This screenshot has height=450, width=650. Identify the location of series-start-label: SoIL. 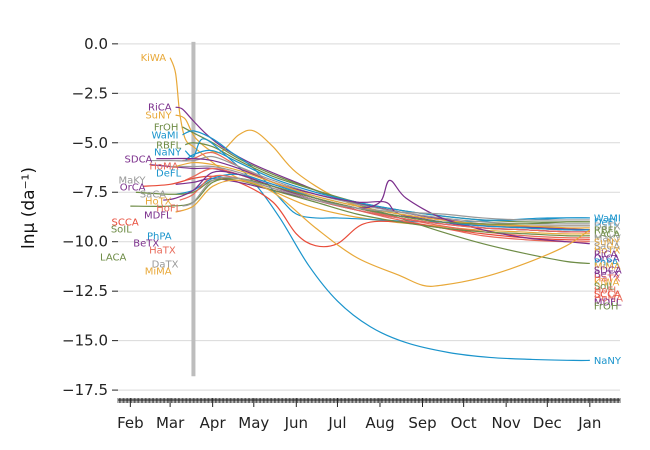
(121, 229).